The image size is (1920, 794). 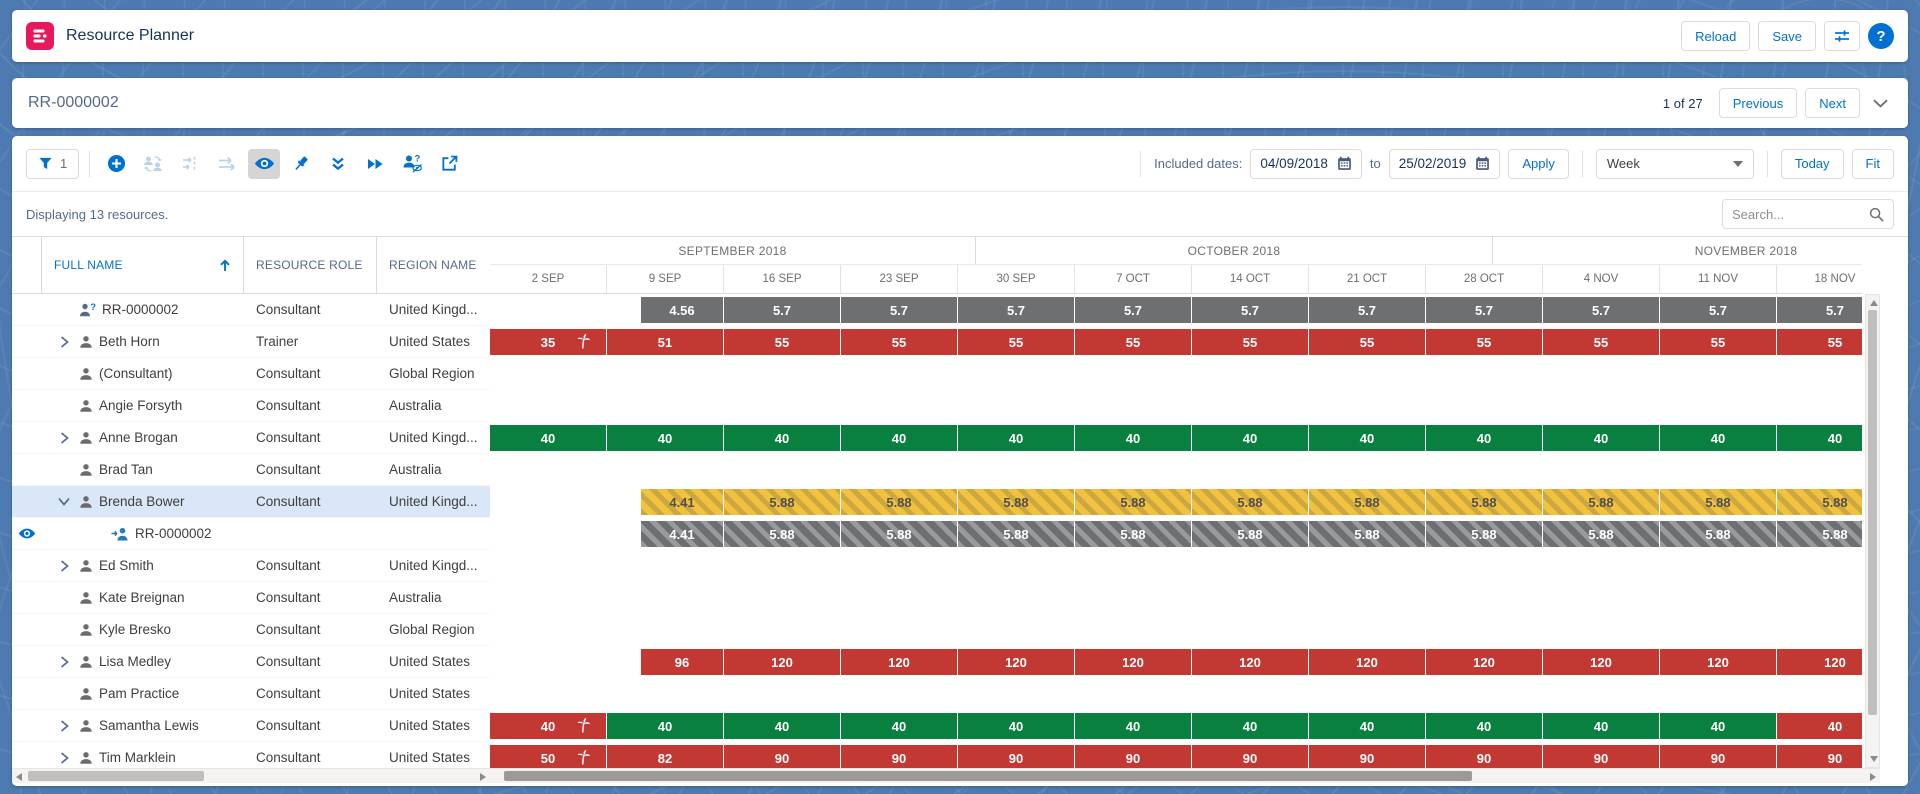 What do you see at coordinates (27, 533) in the screenshot?
I see `allocation-visibility-toggle` at bounding box center [27, 533].